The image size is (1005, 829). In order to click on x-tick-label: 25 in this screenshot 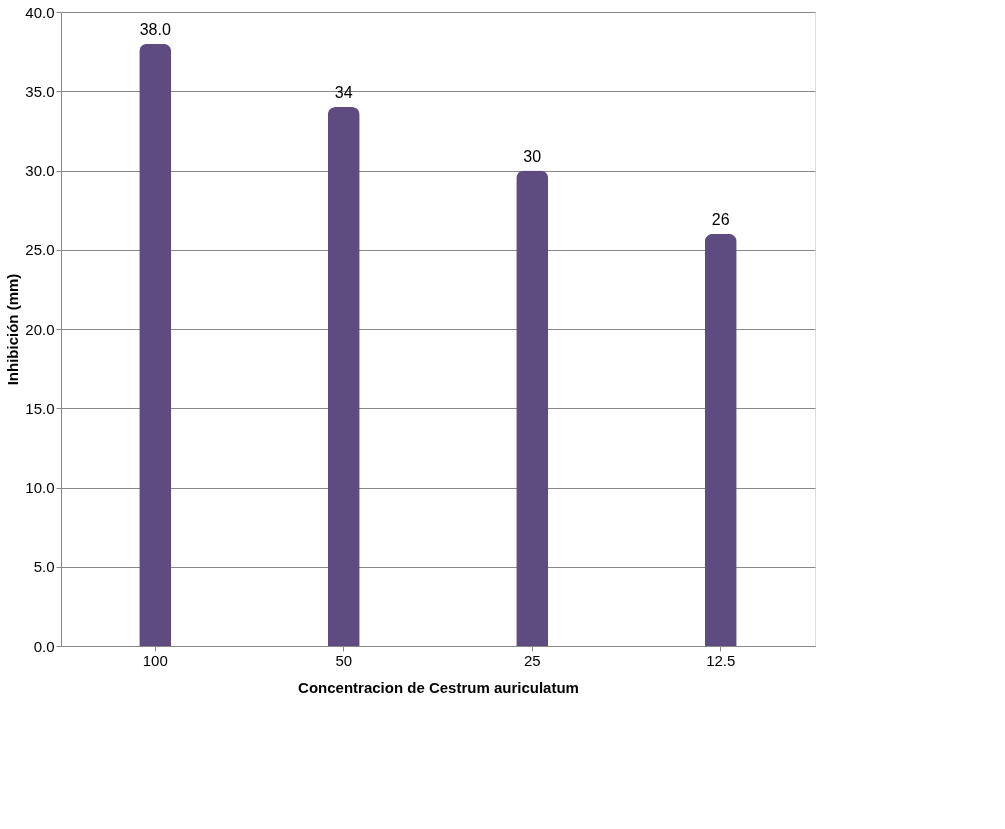, I will do `click(532, 660)`.